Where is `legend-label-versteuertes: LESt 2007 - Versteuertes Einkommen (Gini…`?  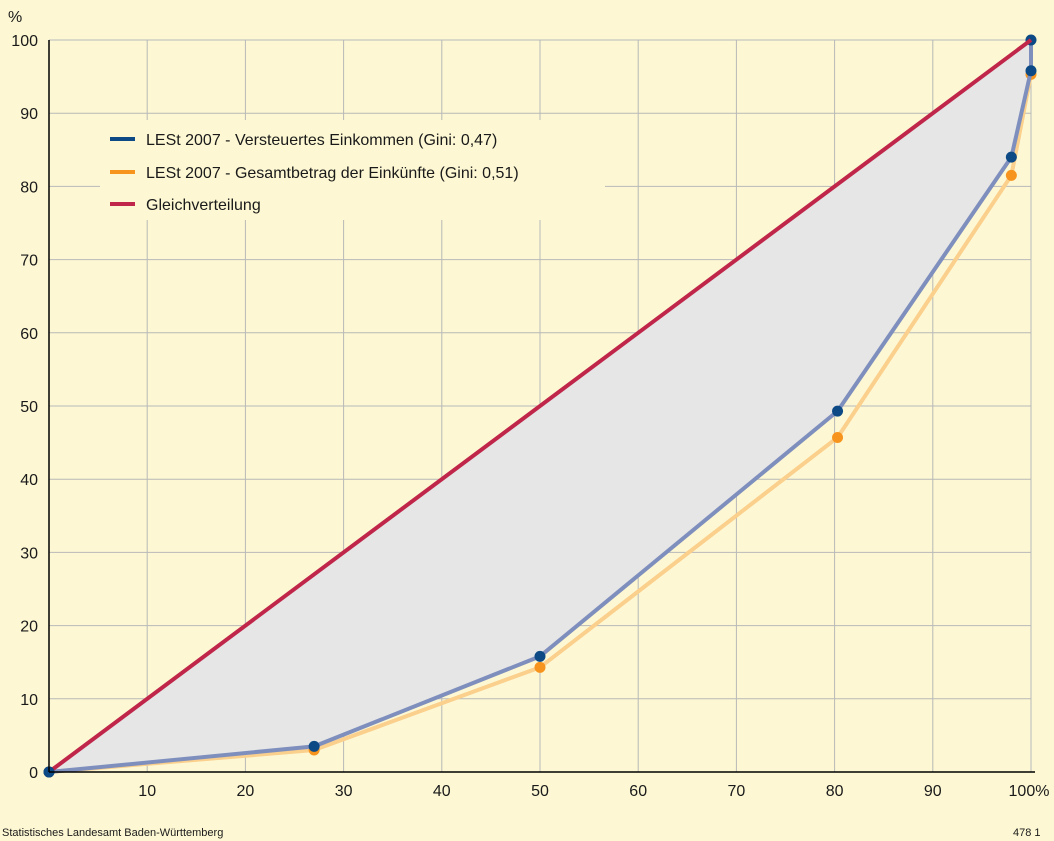 legend-label-versteuertes: LESt 2007 - Versteuertes Einkommen (Gini… is located at coordinates (321, 140).